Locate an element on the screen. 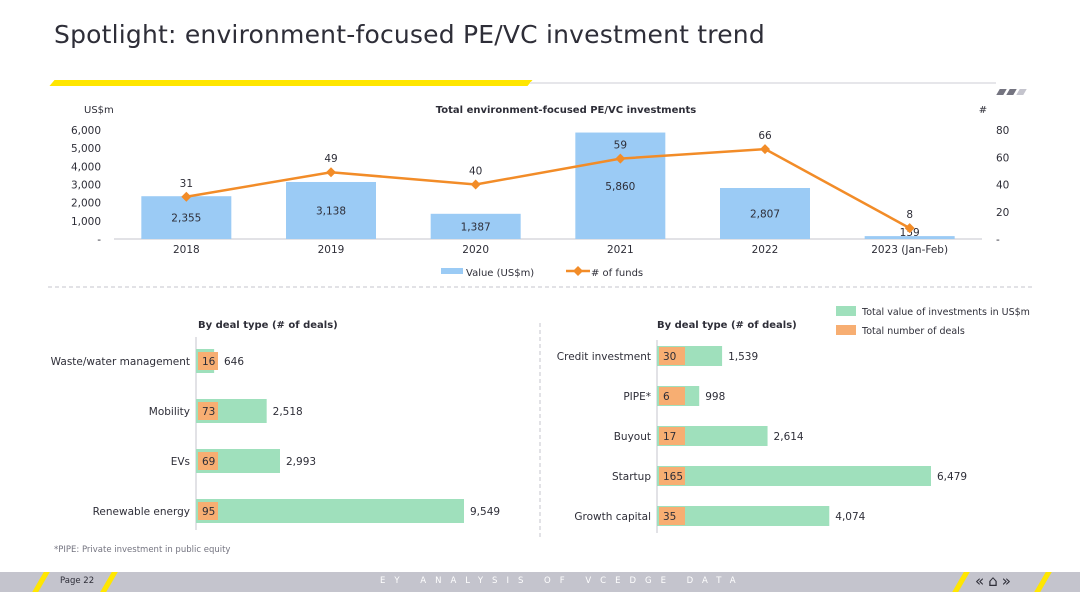  footer-source: EY ANALYSIS OF VCEDGE DATA is located at coordinates (562, 581).